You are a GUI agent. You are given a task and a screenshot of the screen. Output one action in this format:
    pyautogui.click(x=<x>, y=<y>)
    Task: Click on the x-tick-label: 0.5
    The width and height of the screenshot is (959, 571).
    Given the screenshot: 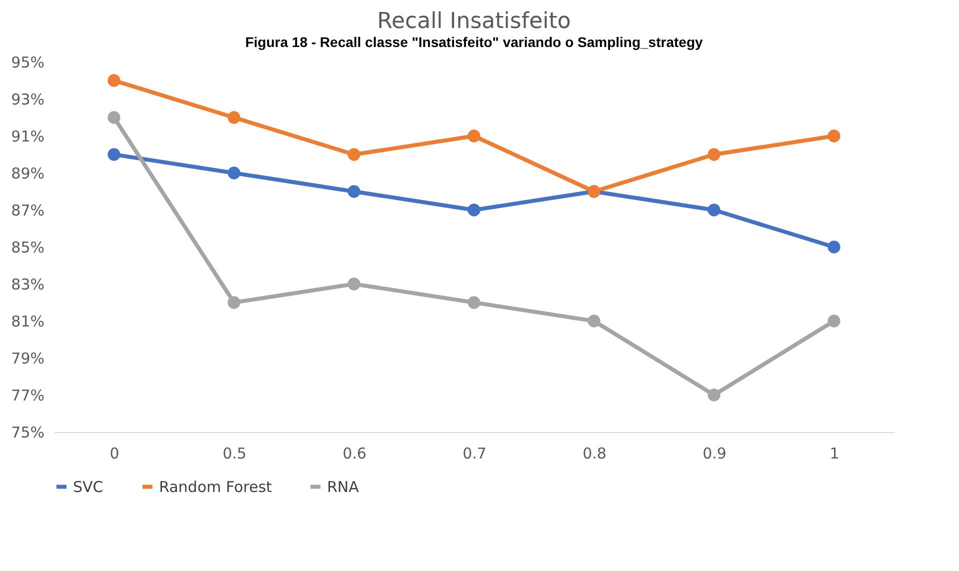 What is the action you would take?
    pyautogui.click(x=234, y=453)
    